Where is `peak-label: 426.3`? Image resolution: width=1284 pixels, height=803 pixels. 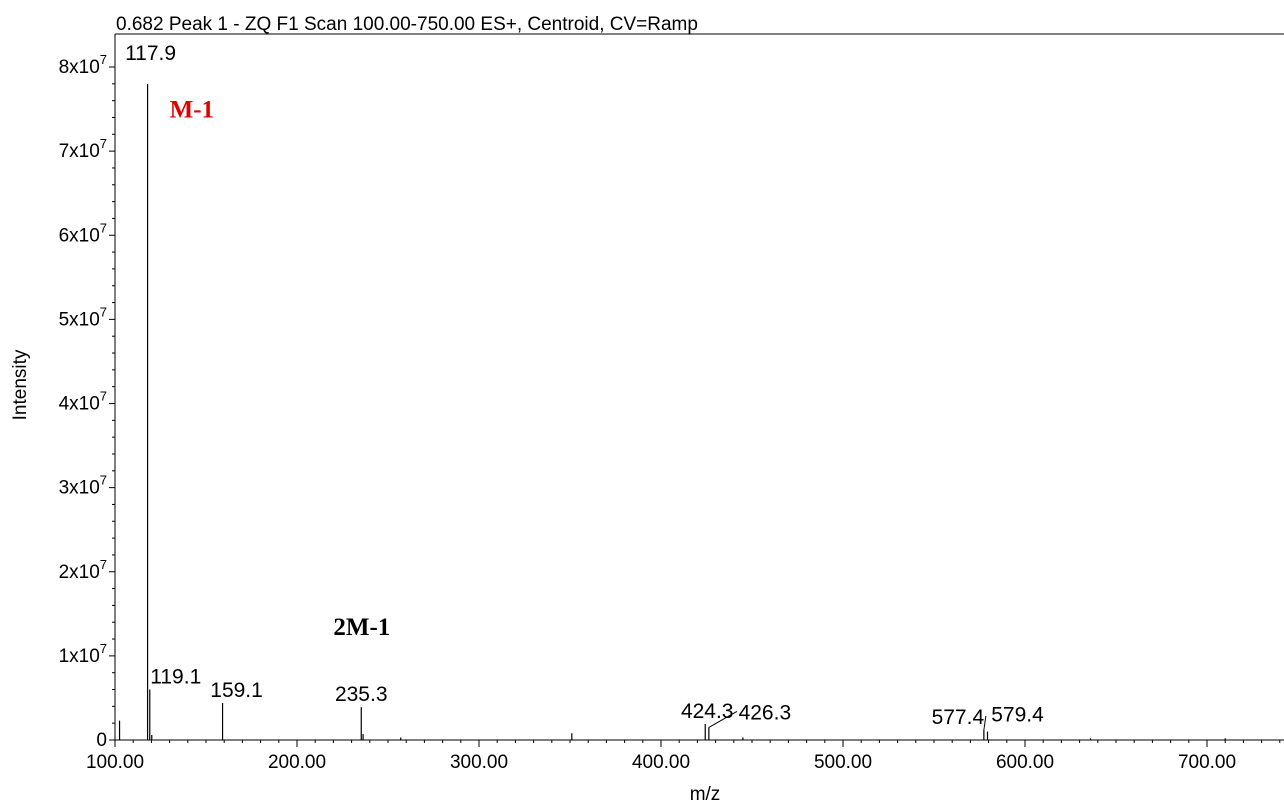 peak-label: 426.3 is located at coordinates (765, 712).